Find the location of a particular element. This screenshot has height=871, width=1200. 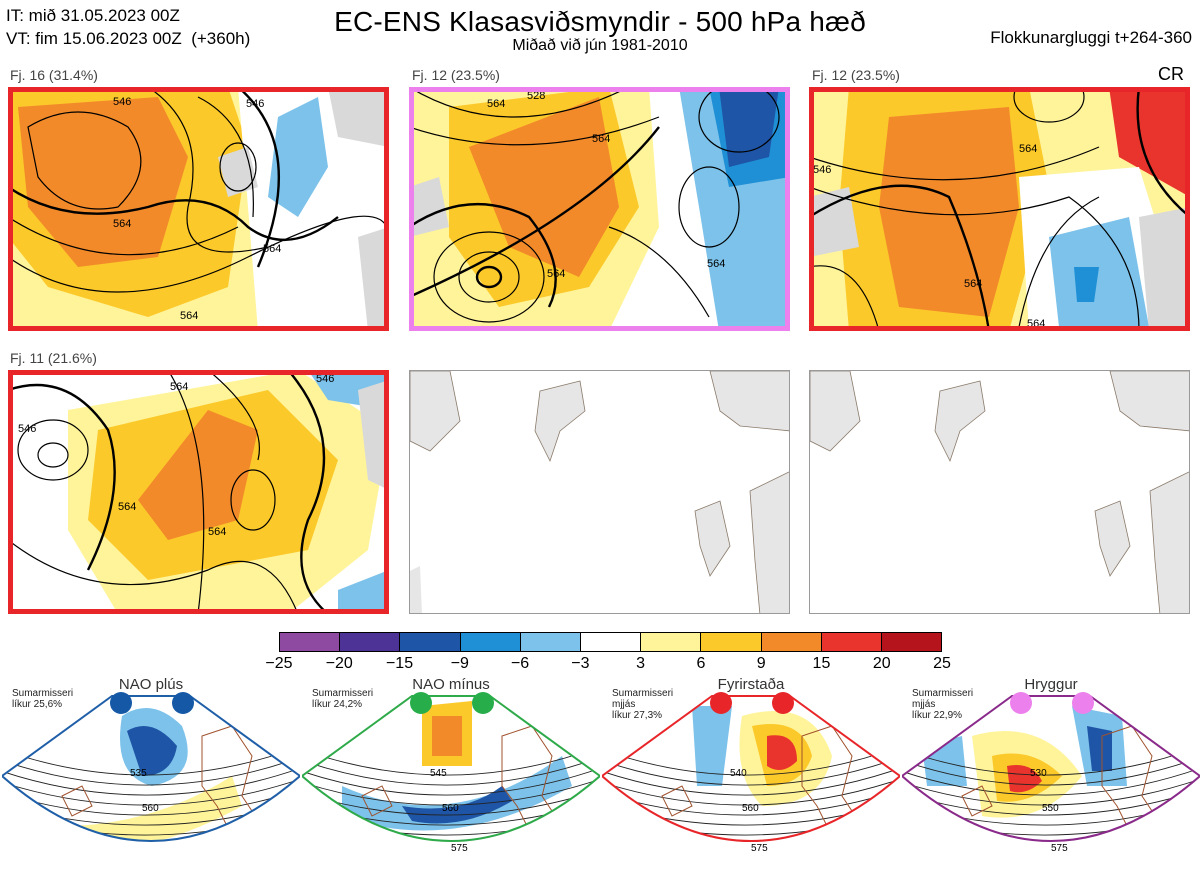

contour-label: 575 is located at coordinates (1059, 848).